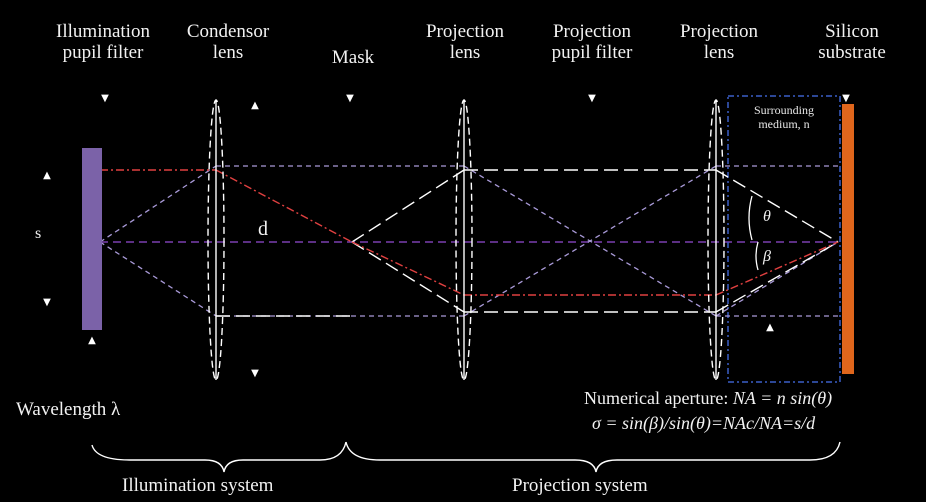  I want to click on label-line: substrate, so click(852, 52).